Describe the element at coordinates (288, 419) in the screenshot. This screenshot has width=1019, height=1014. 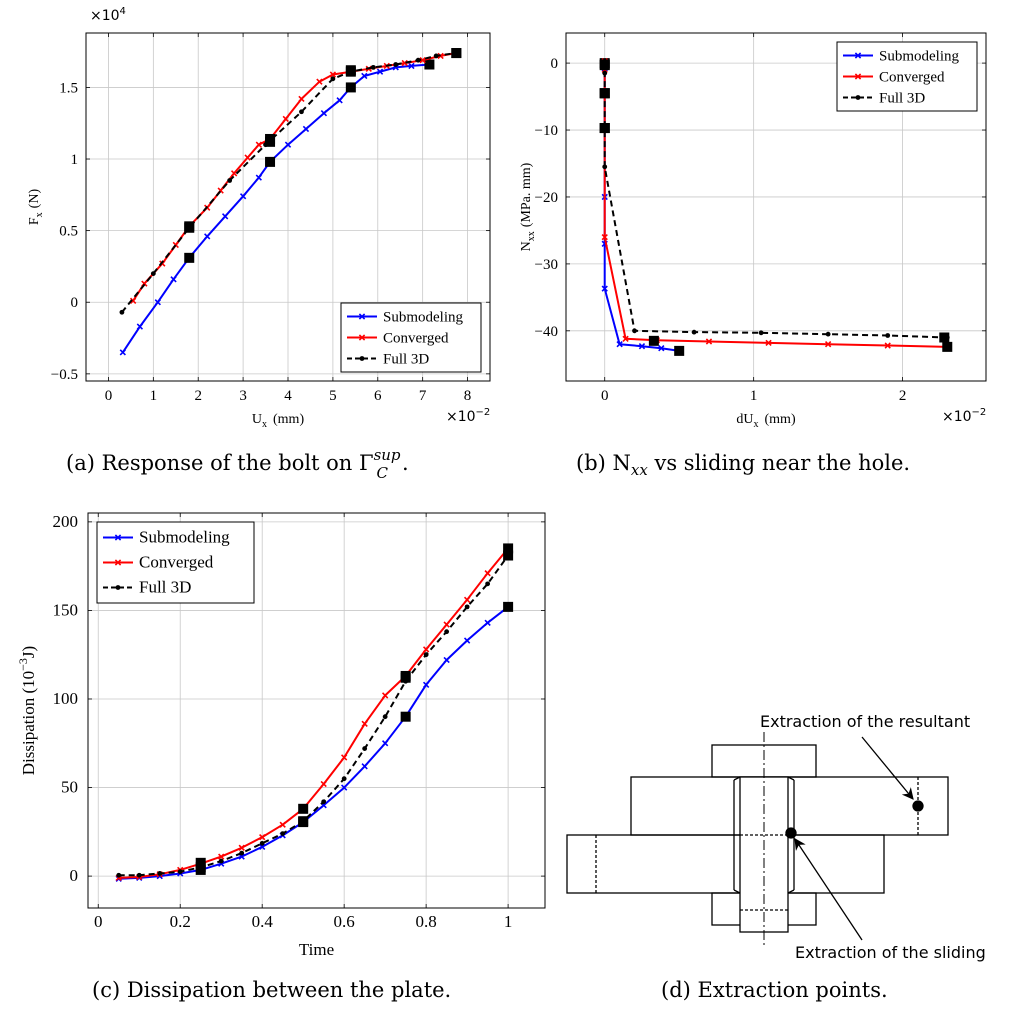
I see `x-axis-label-unit: (mm)` at that location.